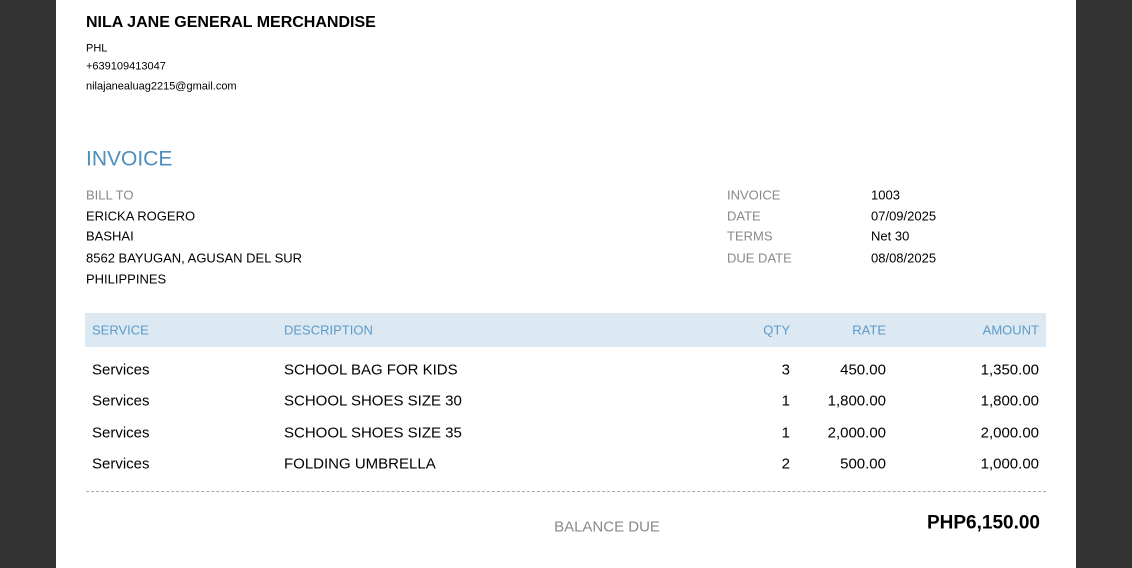 This screenshot has width=1132, height=568. Describe the element at coordinates (776, 330) in the screenshot. I see `column-header: QTY` at that location.